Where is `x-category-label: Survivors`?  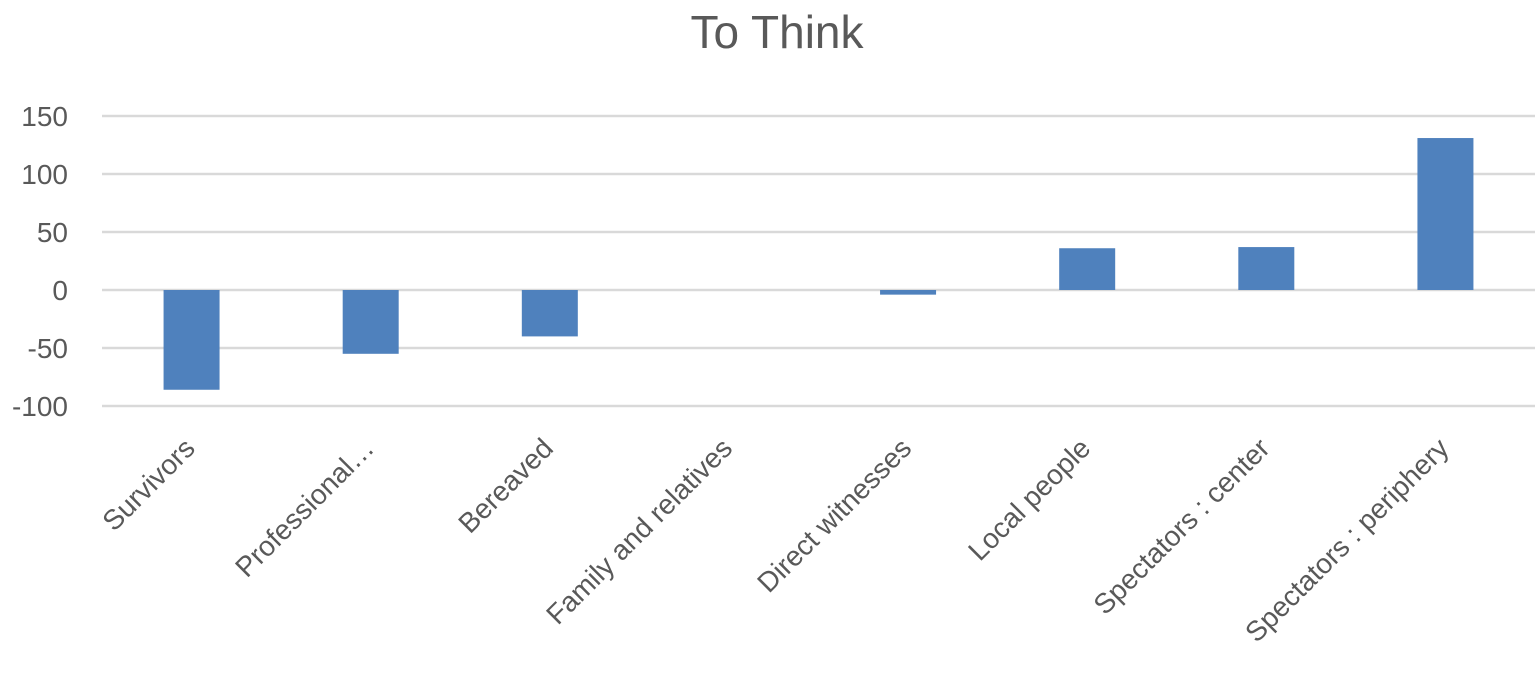
x-category-label: Survivors is located at coordinates (148, 484).